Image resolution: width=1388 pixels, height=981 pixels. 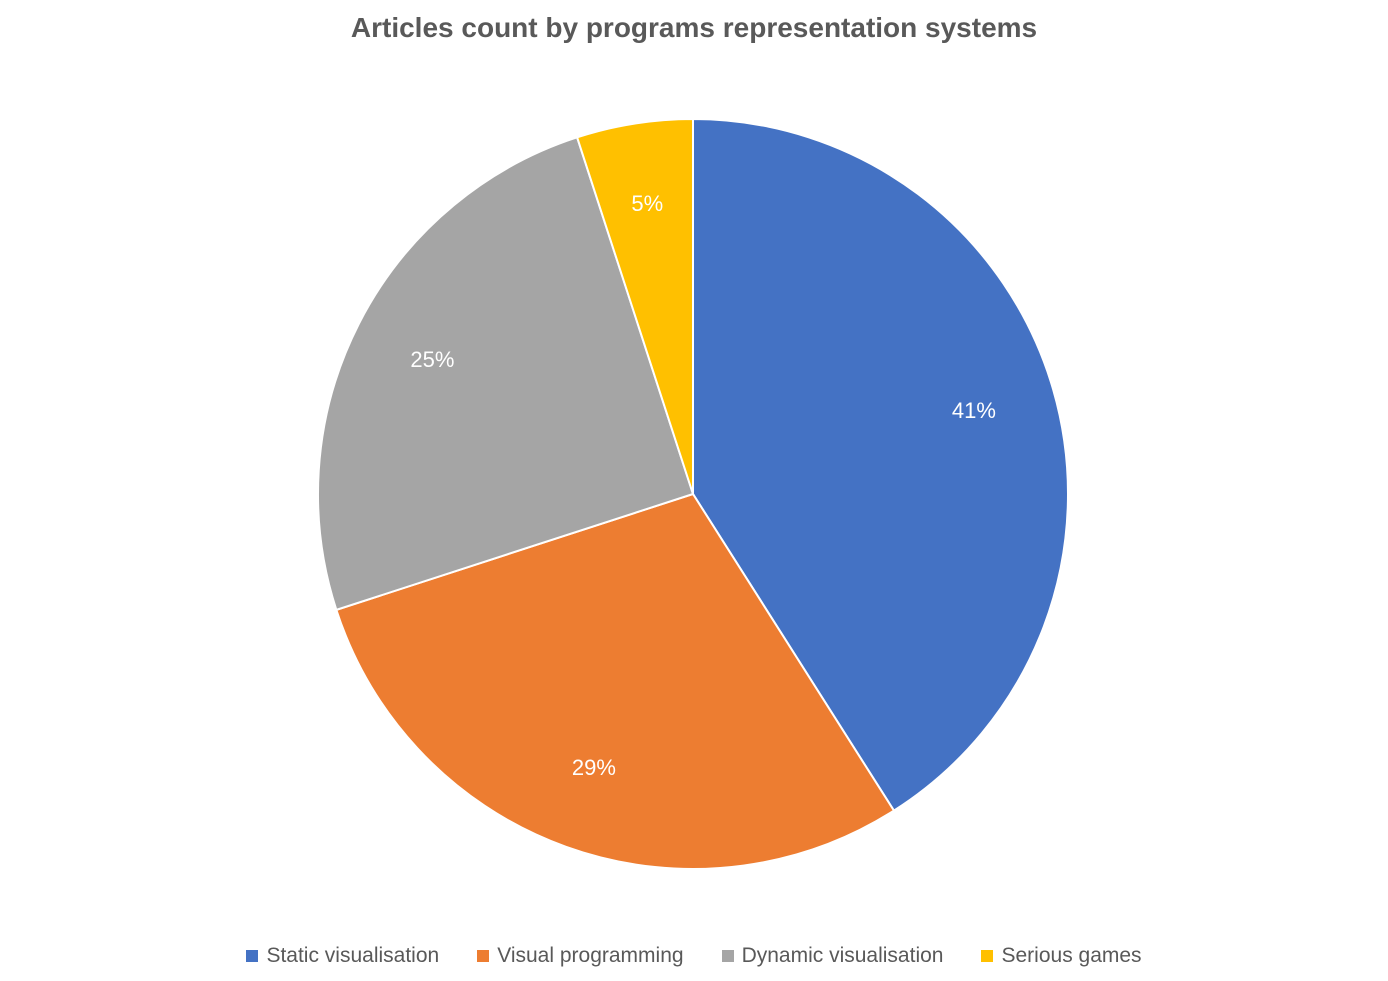 What do you see at coordinates (353, 955) in the screenshot?
I see `legend-label: Static visualisation` at bounding box center [353, 955].